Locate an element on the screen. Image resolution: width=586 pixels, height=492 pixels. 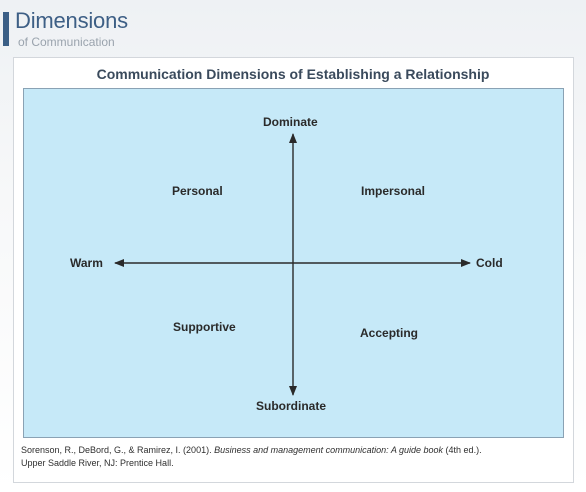
header-subtitle: of Communication is located at coordinates (66, 42).